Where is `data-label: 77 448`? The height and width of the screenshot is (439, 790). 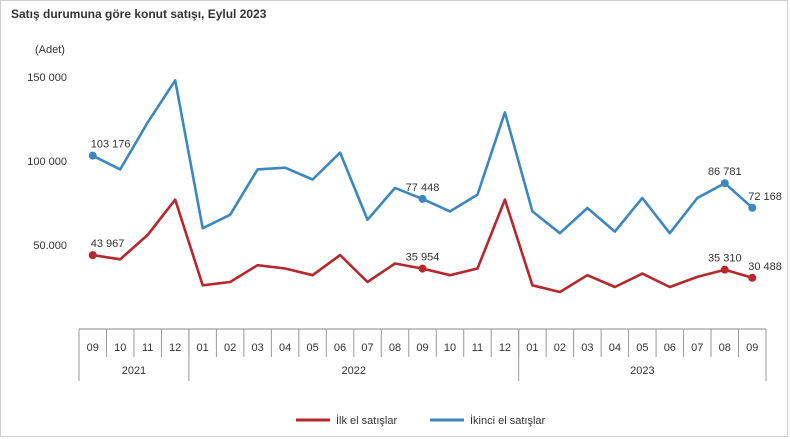 data-label: 77 448 is located at coordinates (423, 188).